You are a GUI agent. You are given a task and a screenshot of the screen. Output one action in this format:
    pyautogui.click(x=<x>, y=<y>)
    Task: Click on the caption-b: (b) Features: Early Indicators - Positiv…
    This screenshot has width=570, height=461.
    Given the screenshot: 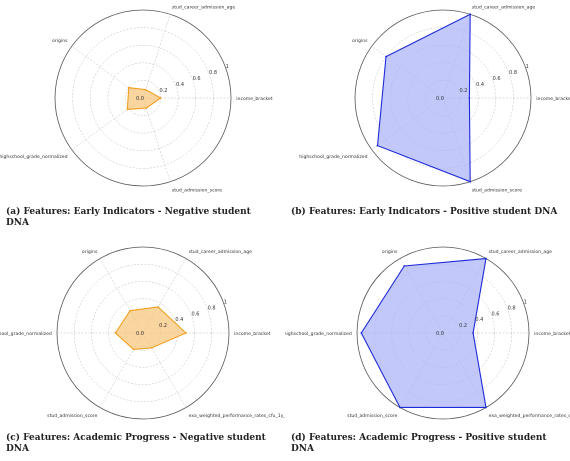 What is the action you would take?
    pyautogui.click(x=424, y=212)
    